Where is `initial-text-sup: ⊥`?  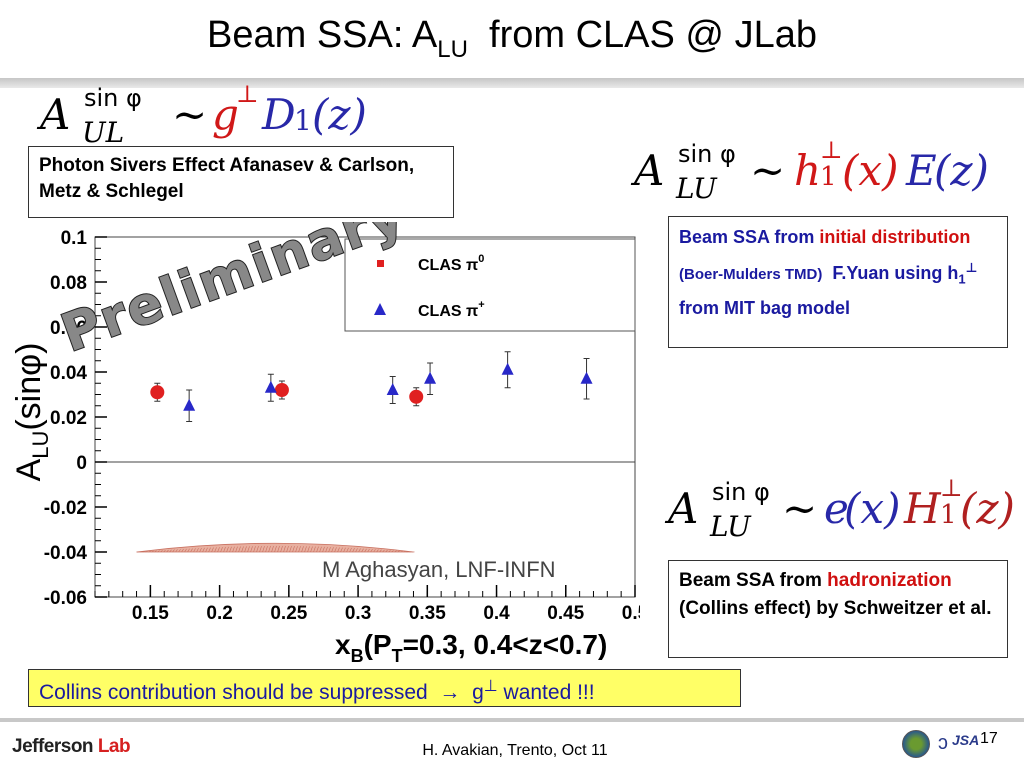
initial-text-sup: ⊥ is located at coordinates (971, 267).